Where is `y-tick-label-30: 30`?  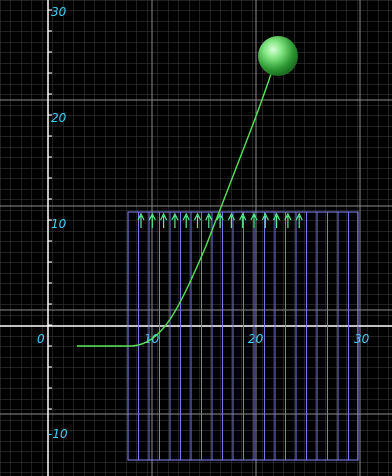
y-tick-label-30: 30 is located at coordinates (59, 12).